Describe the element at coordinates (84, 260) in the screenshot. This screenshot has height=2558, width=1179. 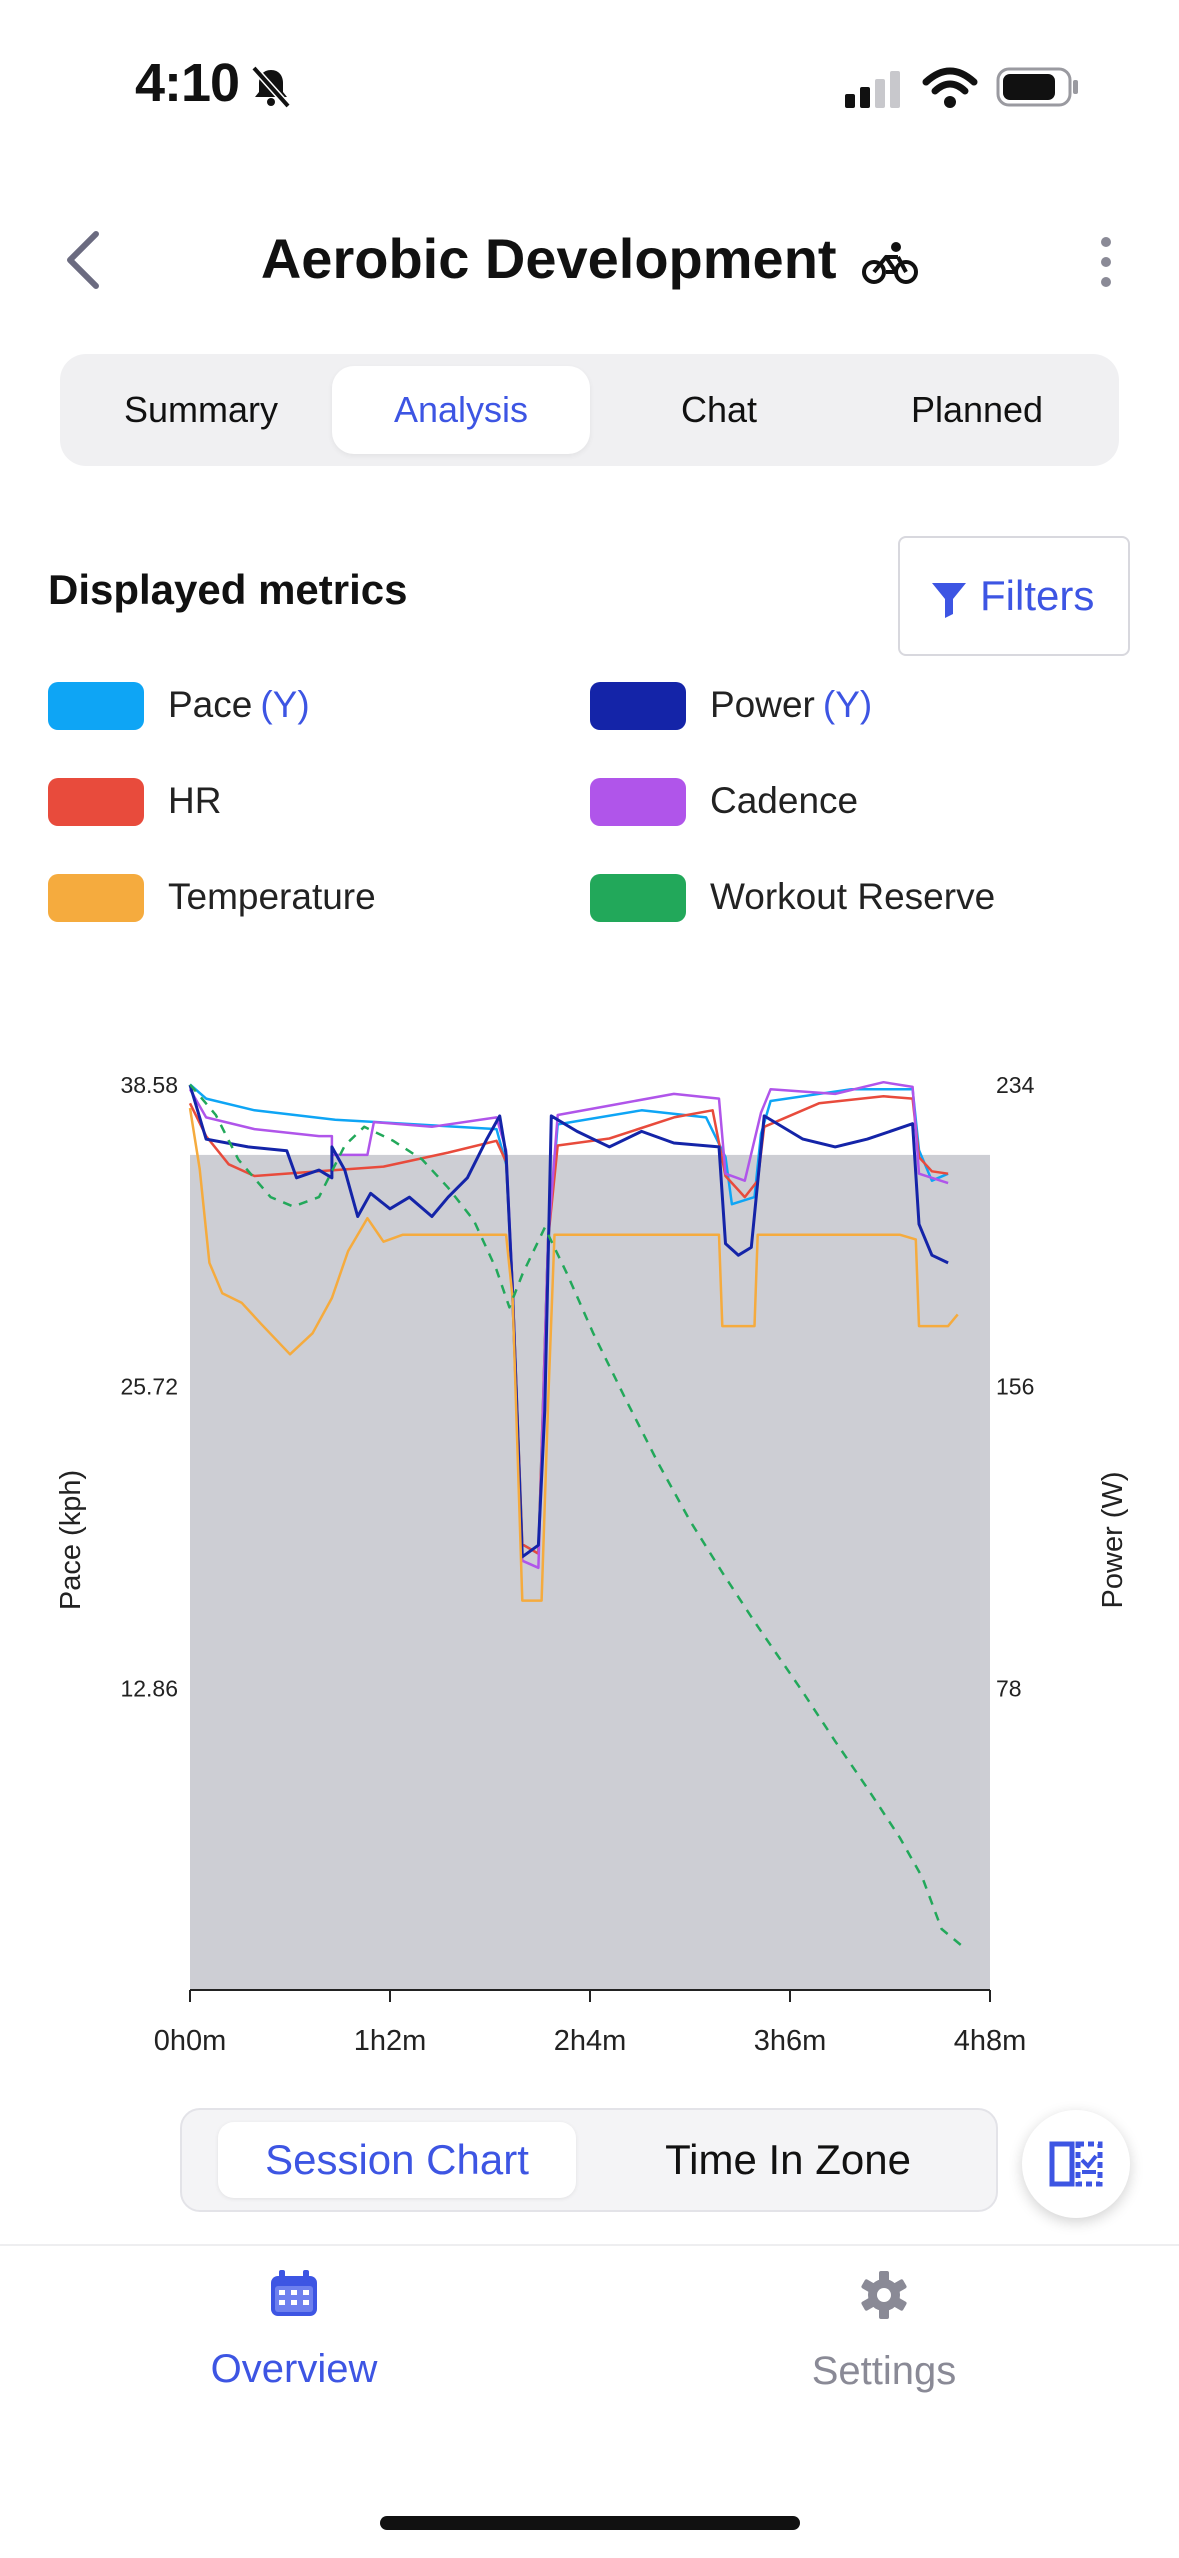
I see `back-chevron-icon` at that location.